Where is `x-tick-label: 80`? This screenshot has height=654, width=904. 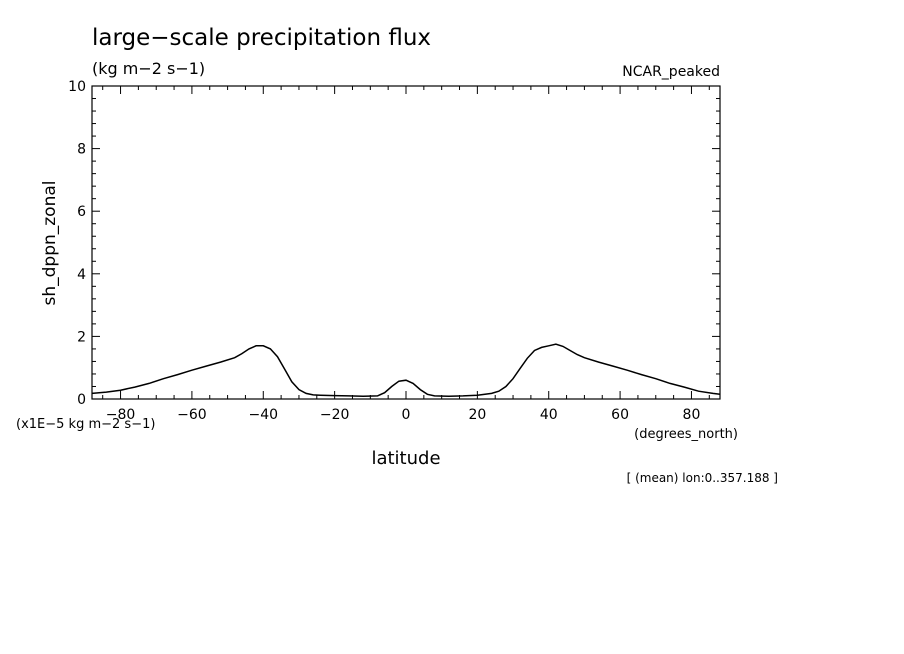 x-tick-label: 80 is located at coordinates (692, 415).